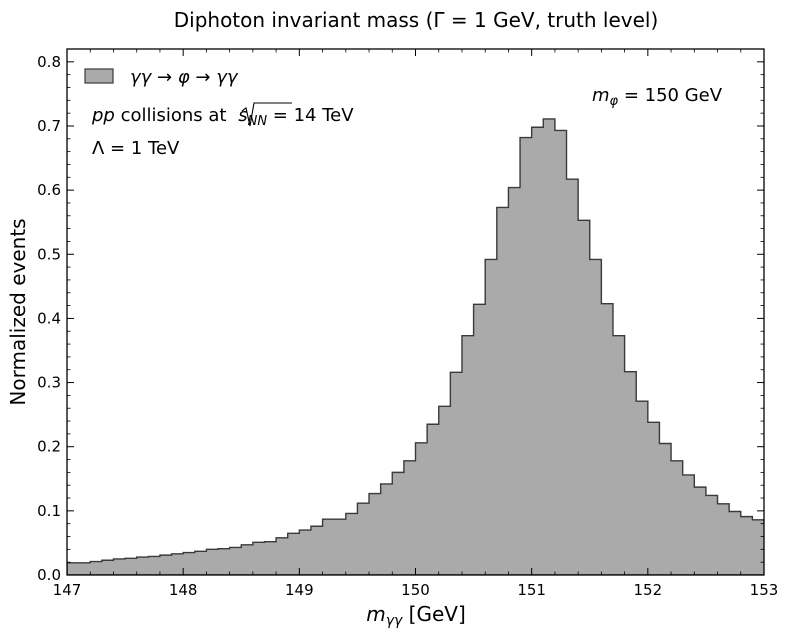 This screenshot has width=790, height=640. Describe the element at coordinates (49, 254) in the screenshot. I see `y-tick-label: 0.5` at that location.